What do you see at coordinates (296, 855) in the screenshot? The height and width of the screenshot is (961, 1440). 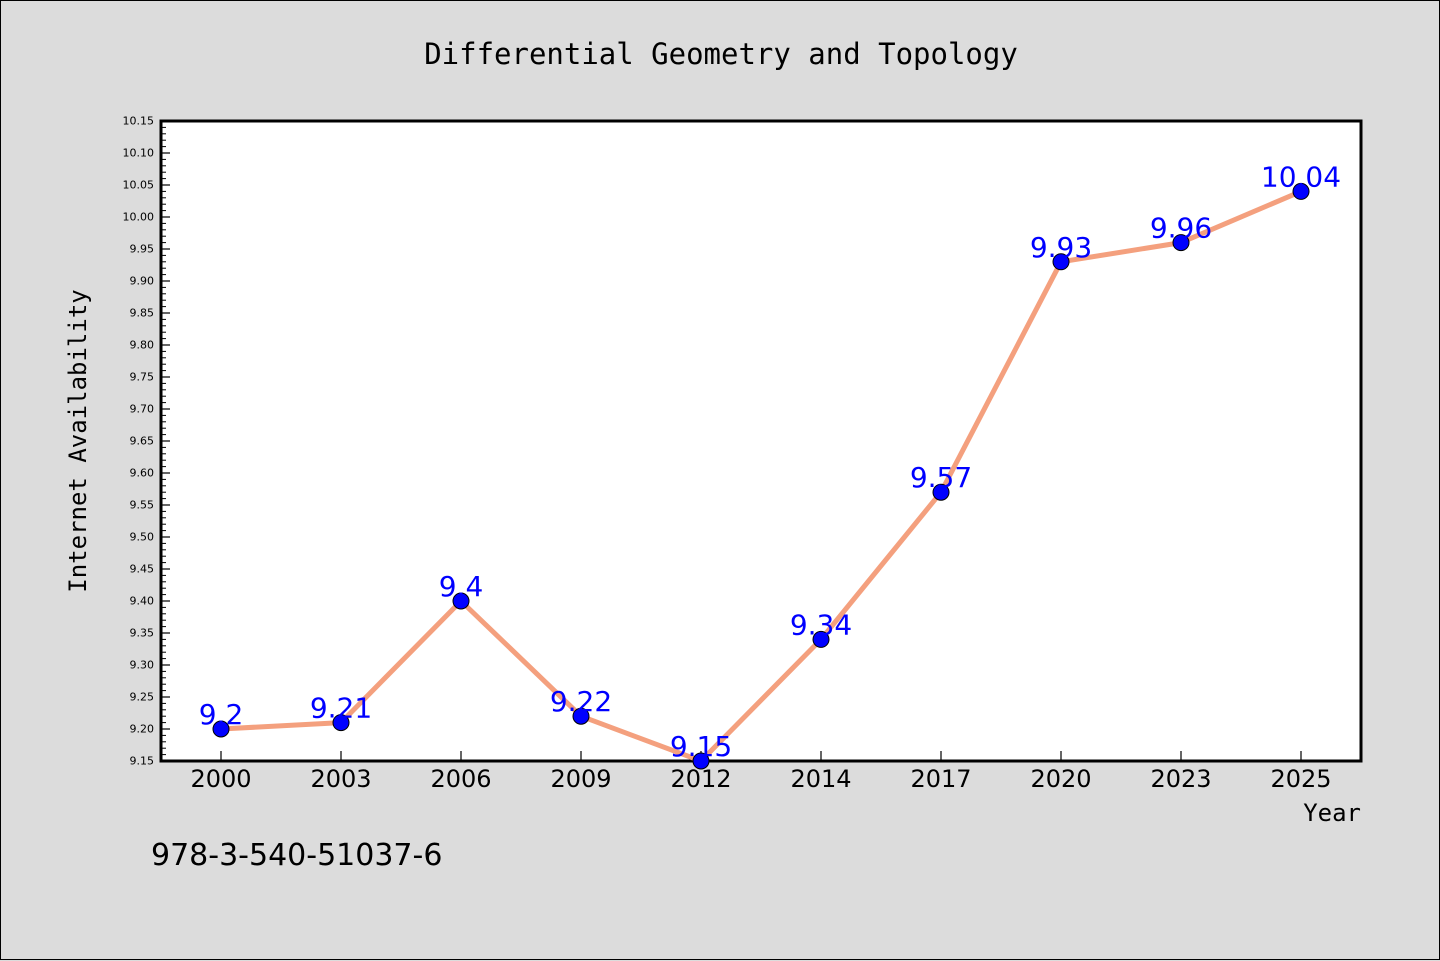 I see `isbn-text: 978-3-540-51037-6` at bounding box center [296, 855].